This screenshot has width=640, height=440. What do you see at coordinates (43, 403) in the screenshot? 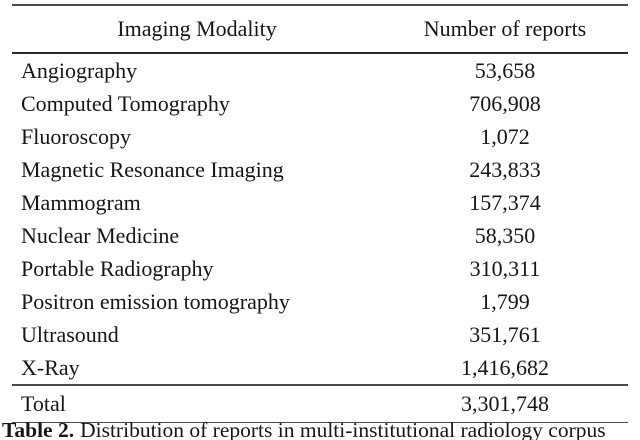
I see `total-label-cell: Total` at bounding box center [43, 403].